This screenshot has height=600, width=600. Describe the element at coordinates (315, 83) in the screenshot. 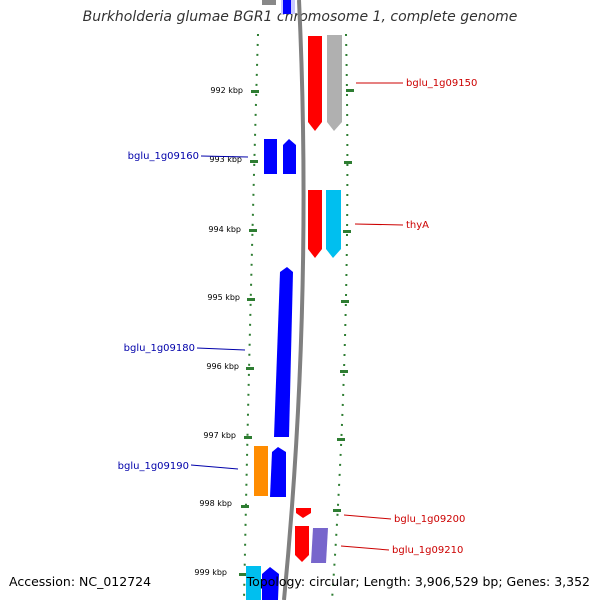

I see `gene-bglu_1g09150` at that location.